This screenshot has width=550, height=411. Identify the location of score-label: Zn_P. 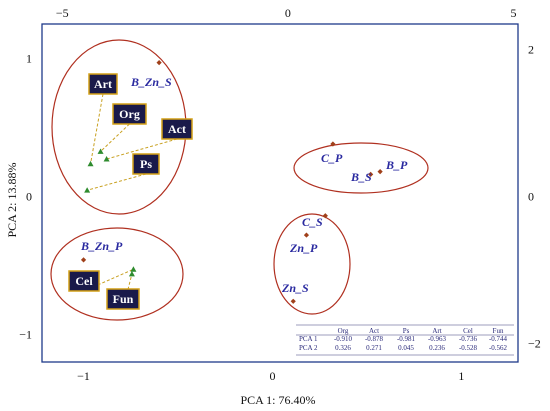
(303, 248).